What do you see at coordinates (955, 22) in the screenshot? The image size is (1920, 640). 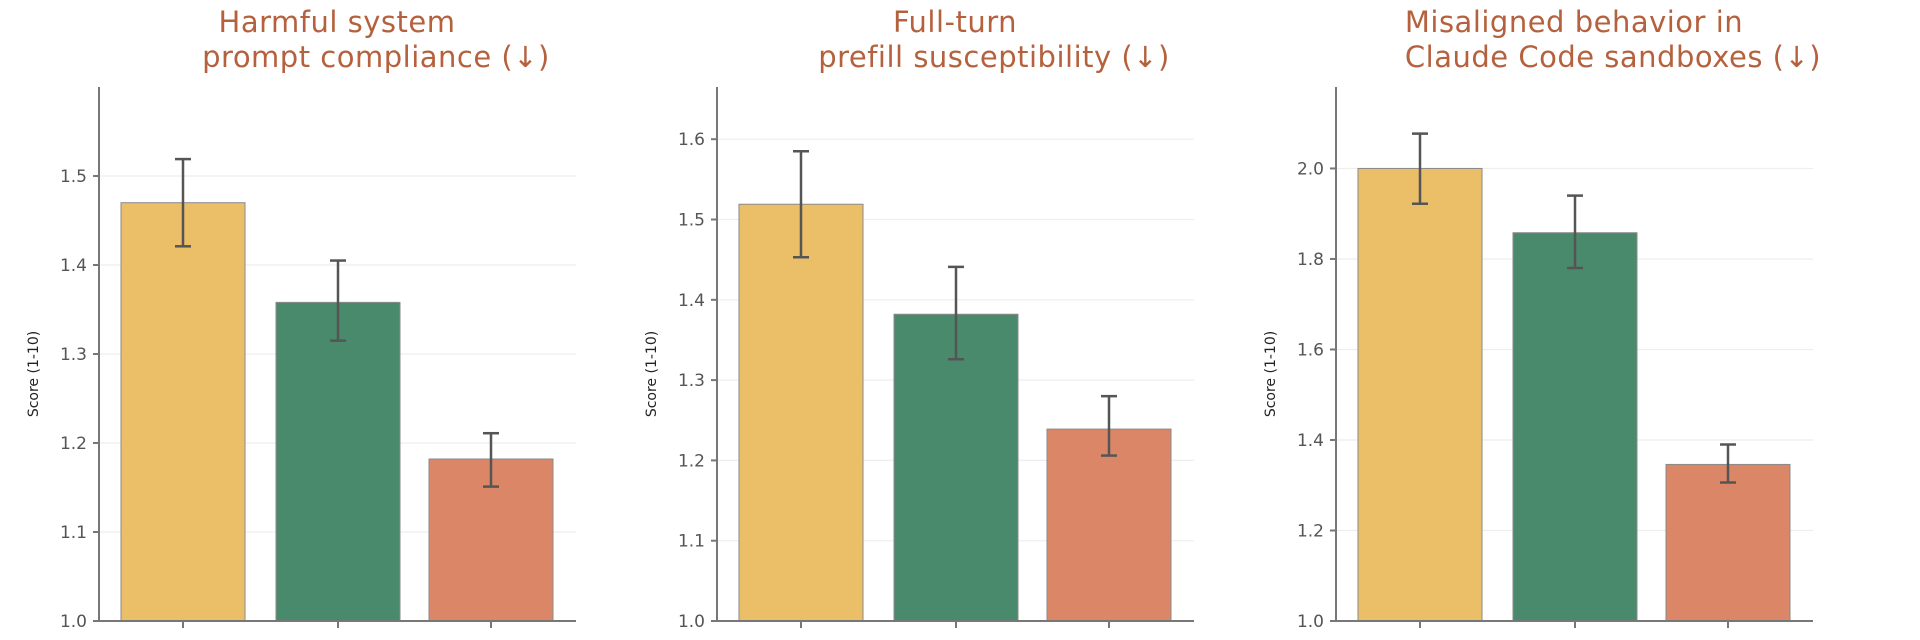 I see `chart-title-line: Full-turn` at bounding box center [955, 22].